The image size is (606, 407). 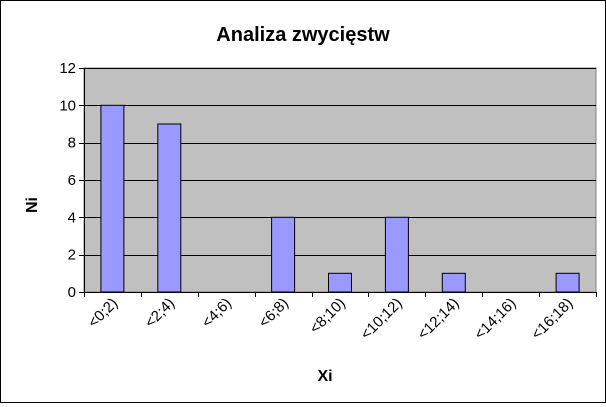 What do you see at coordinates (67, 68) in the screenshot?
I see `y-tick-label: 12` at bounding box center [67, 68].